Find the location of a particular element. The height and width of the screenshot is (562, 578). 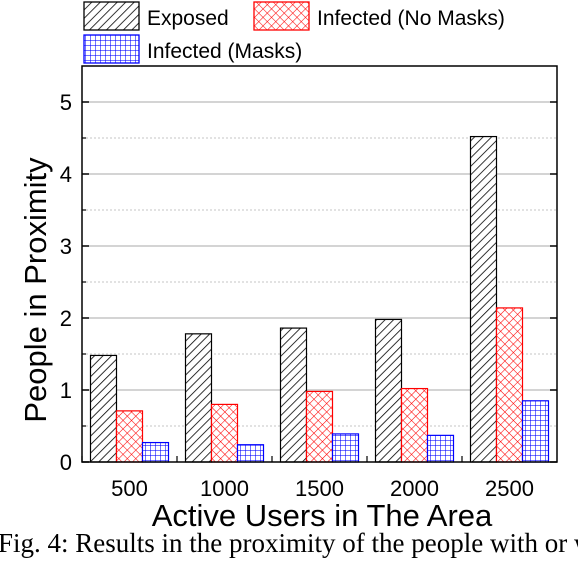

legend-label: Exposed is located at coordinates (188, 18).